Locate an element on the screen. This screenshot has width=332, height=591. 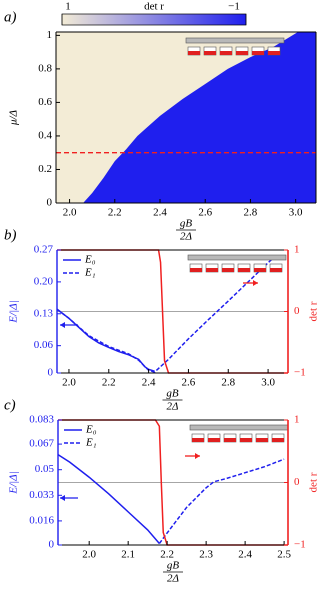
y-tick-label: 0.27 is located at coordinates (44, 250).